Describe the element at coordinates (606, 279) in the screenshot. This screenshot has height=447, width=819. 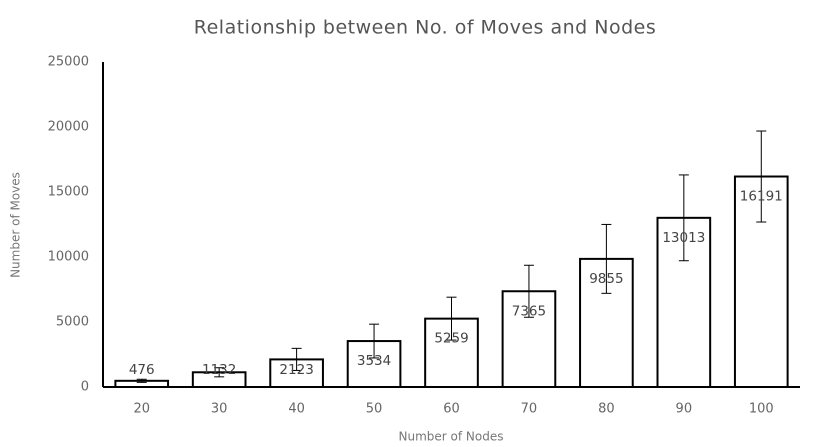
I see `data-label: 9855` at that location.